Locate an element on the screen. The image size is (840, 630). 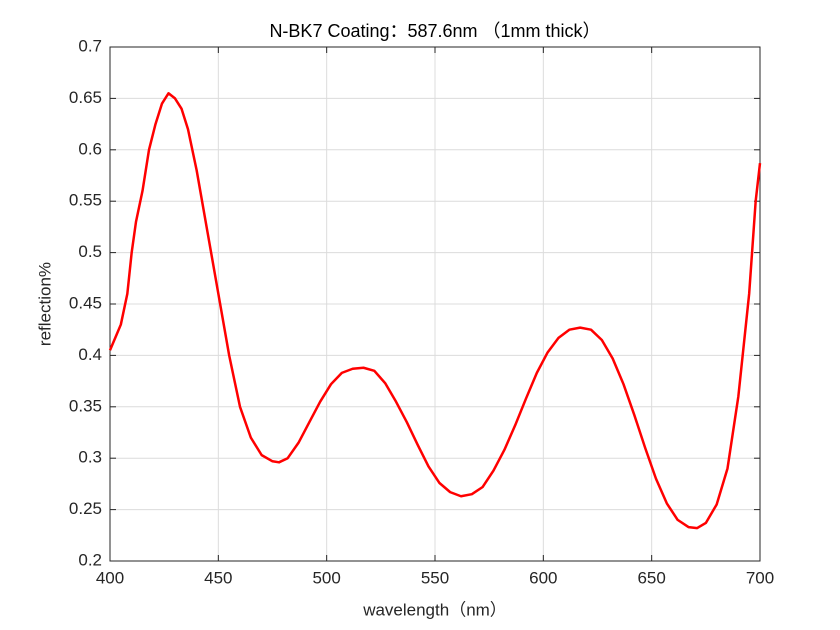
x-tick-label: 450 is located at coordinates (218, 577).